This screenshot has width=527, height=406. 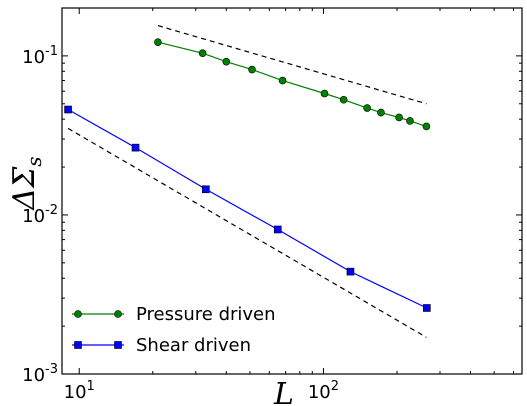 What do you see at coordinates (40, 215) in the screenshot?
I see `y-tick-label: 10⁻²` at bounding box center [40, 215].